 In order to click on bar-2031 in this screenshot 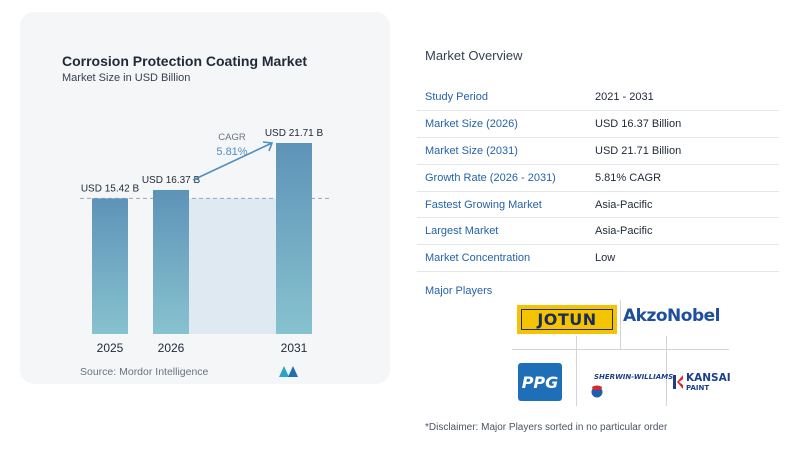, I will do `click(294, 238)`.